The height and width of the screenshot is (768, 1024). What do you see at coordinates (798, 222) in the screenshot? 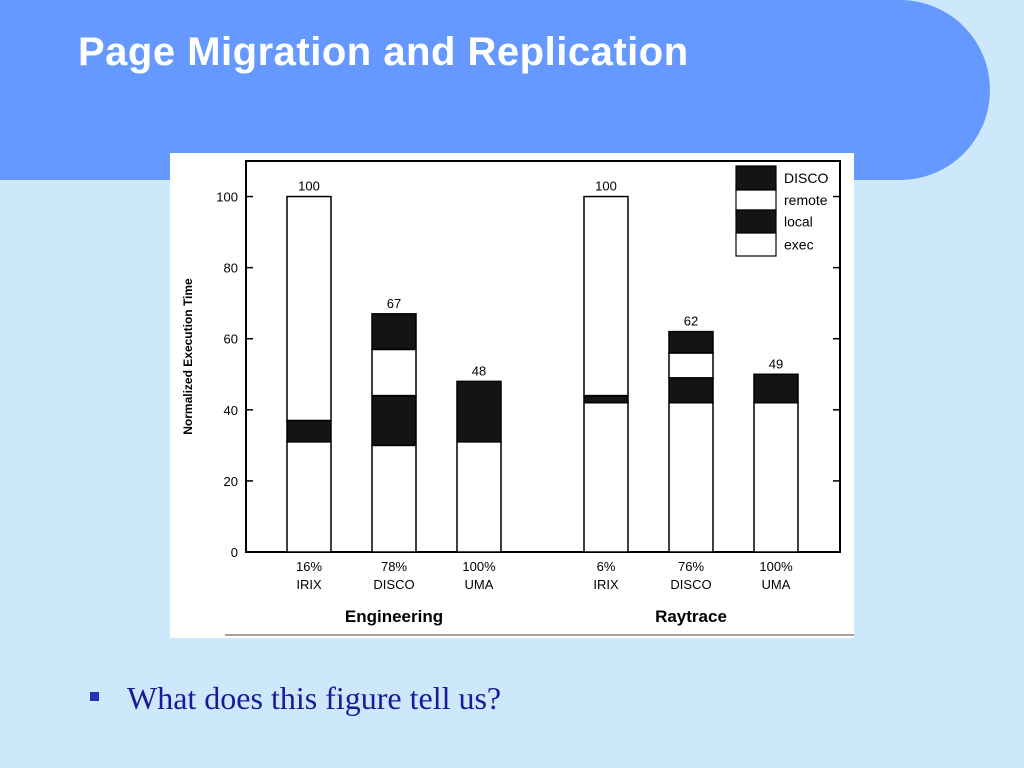
I see `legend-label-local: local` at bounding box center [798, 222].